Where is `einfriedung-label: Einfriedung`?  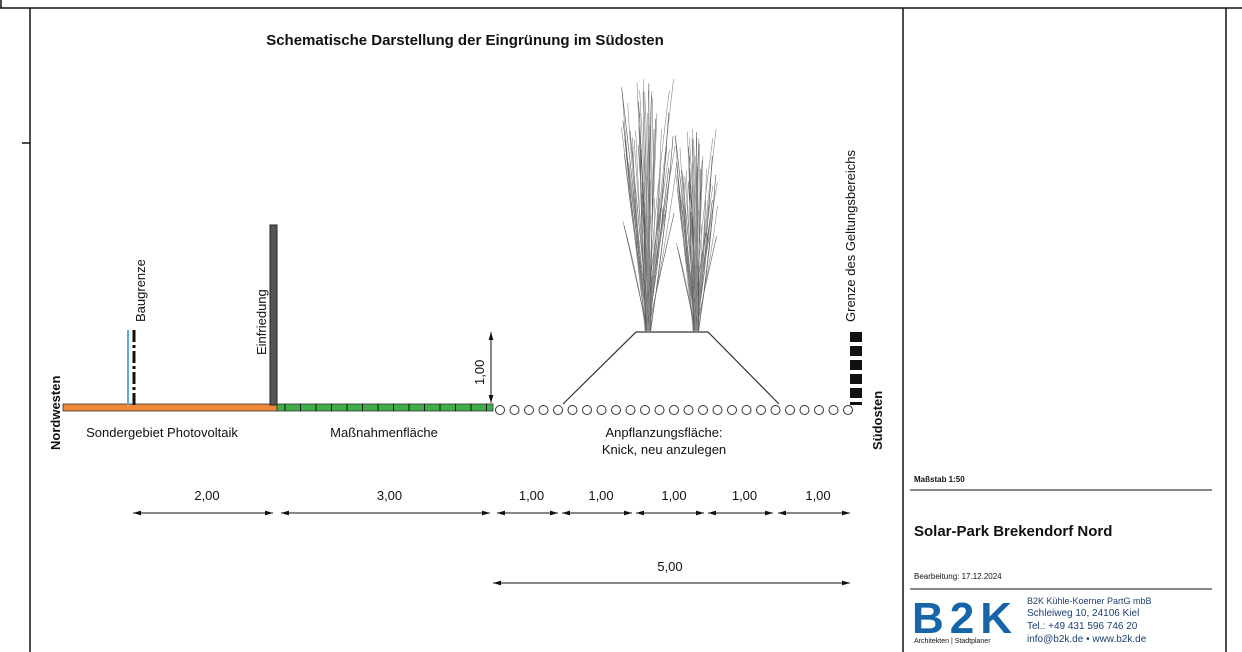
einfriedung-label: Einfriedung is located at coordinates (261, 322).